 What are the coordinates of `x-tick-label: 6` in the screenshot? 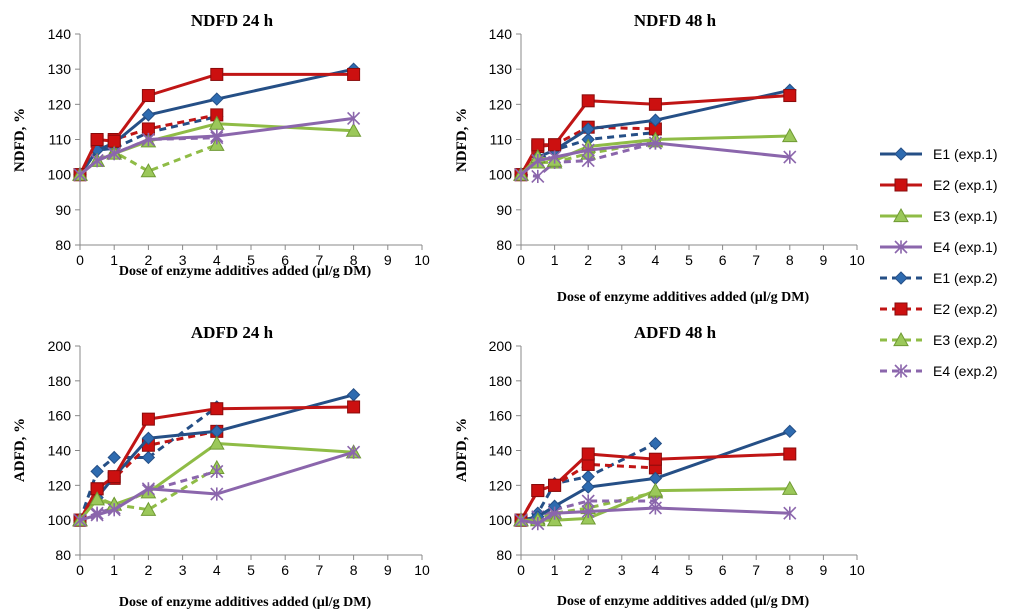 It's located at (285, 260).